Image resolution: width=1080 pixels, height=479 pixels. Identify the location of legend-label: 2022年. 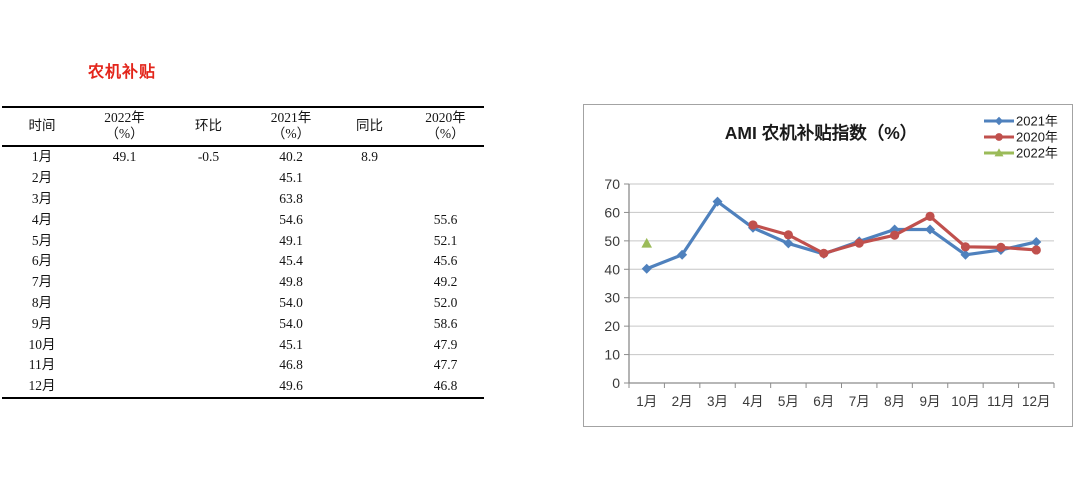
(1037, 153).